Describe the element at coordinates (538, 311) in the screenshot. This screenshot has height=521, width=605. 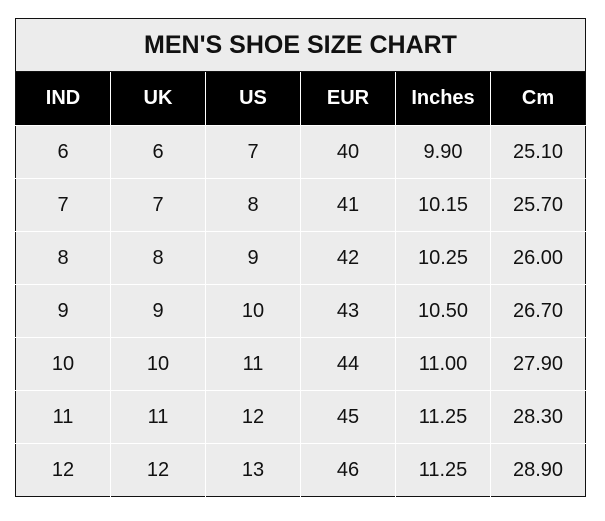
I see `table-cell: 26.70` at that location.